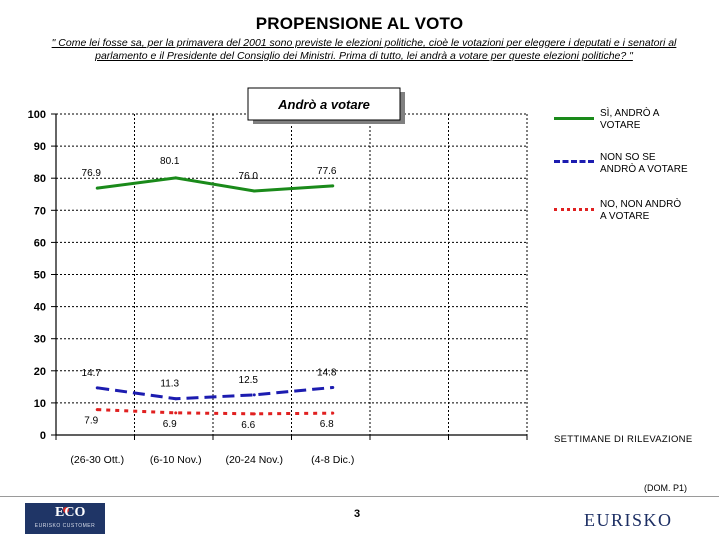  I want to click on data-label-s2-2: 6.6, so click(248, 425).